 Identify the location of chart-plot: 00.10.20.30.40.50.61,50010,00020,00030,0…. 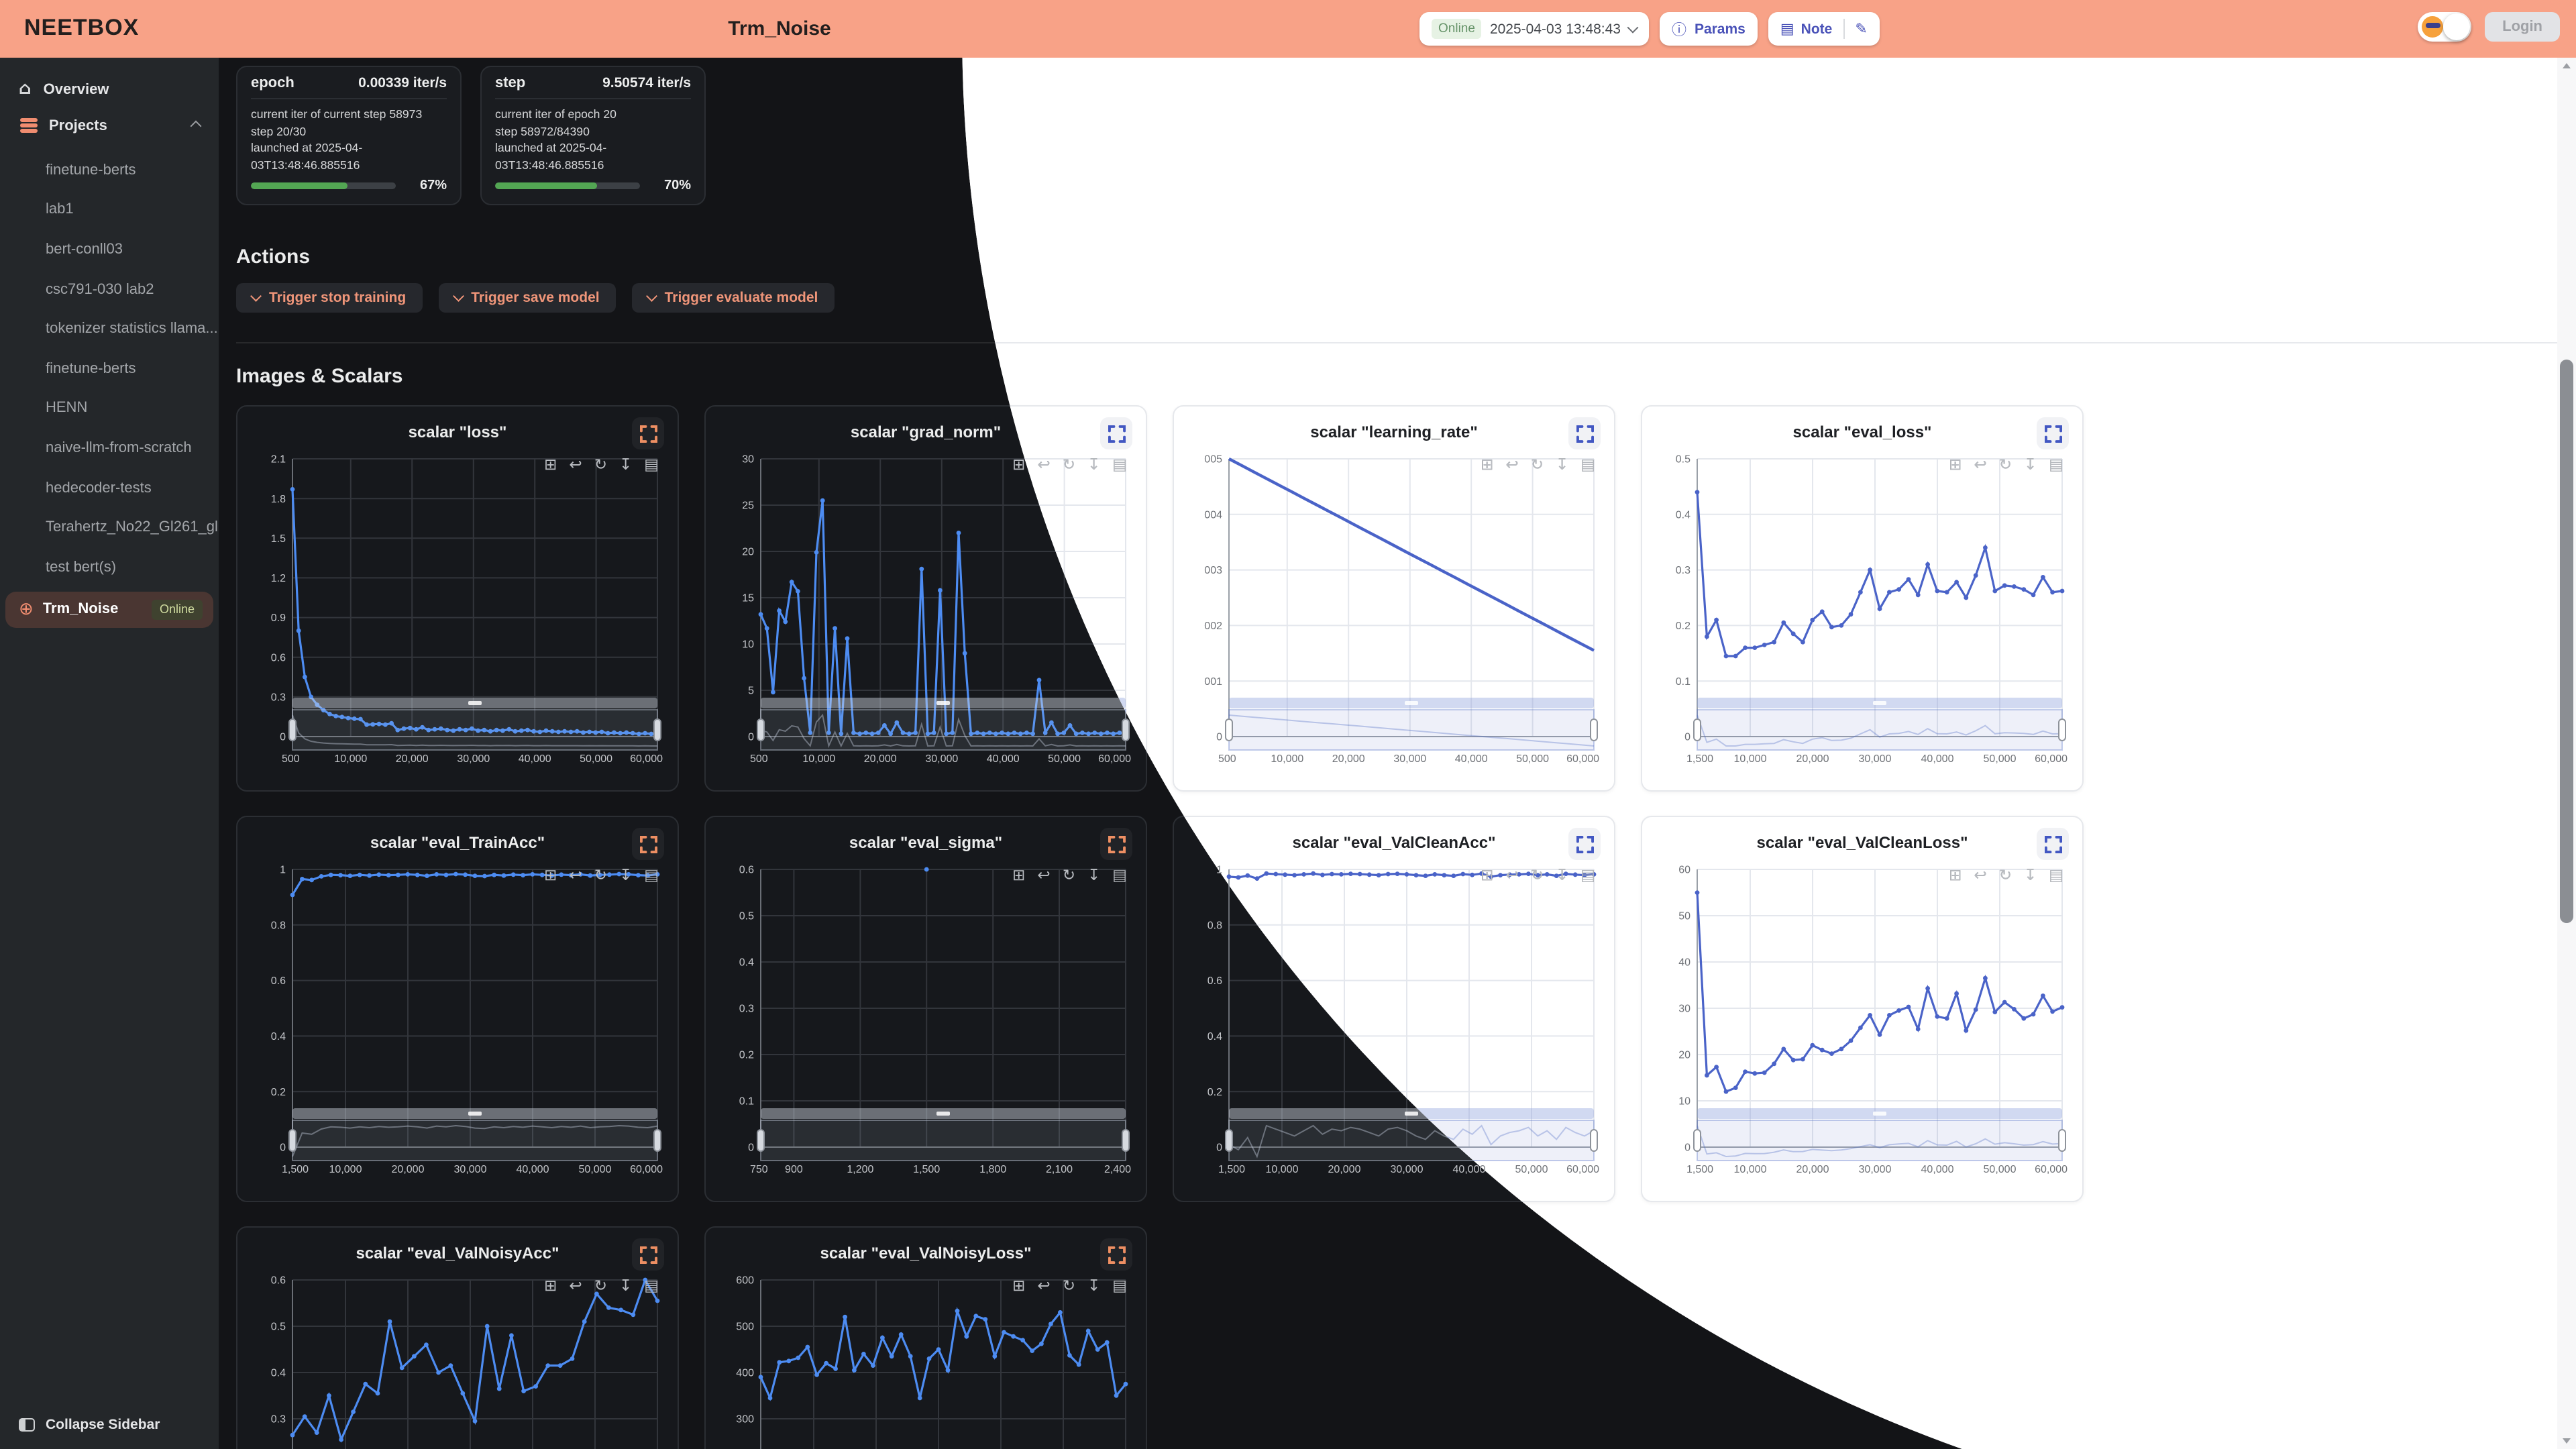
(457, 1358).